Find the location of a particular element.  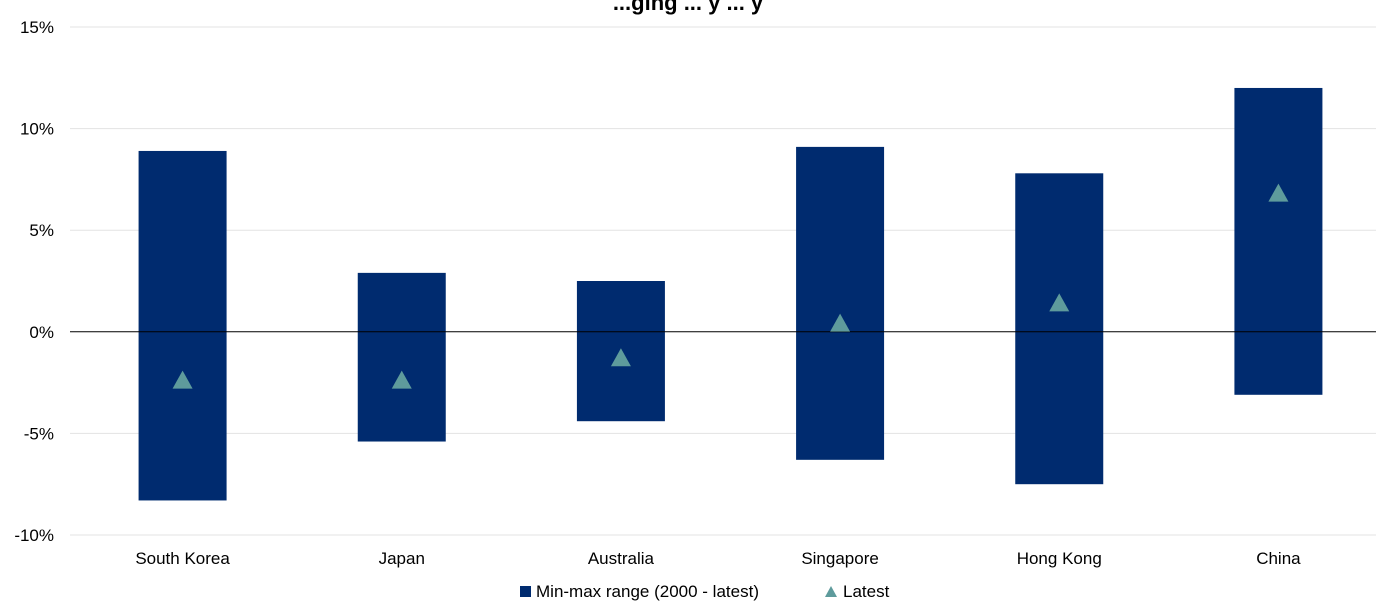

legend-range-swatch is located at coordinates (525, 591).